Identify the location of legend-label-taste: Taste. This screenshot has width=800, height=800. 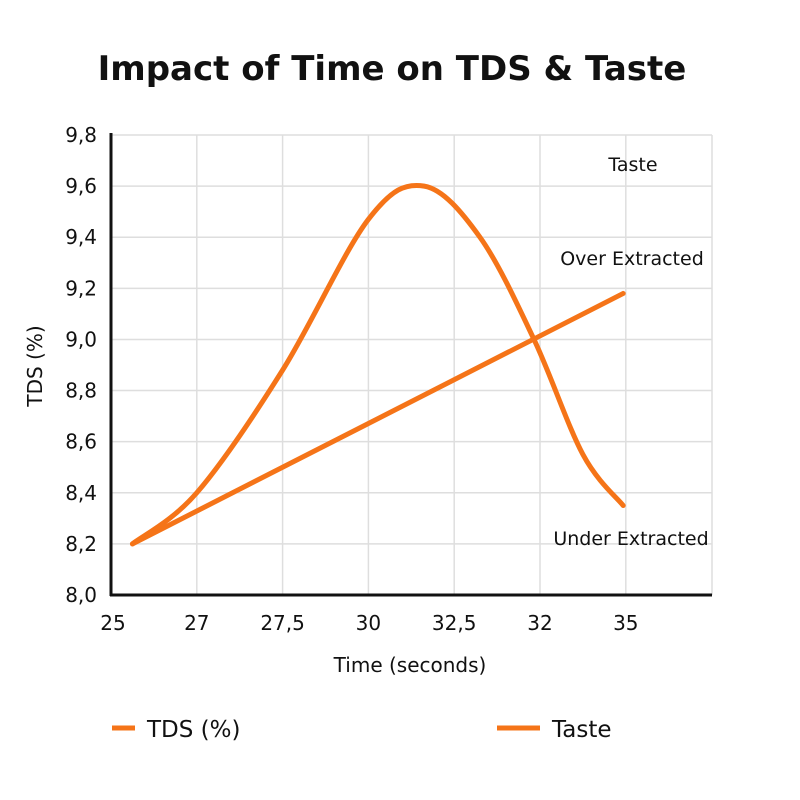
(581, 730).